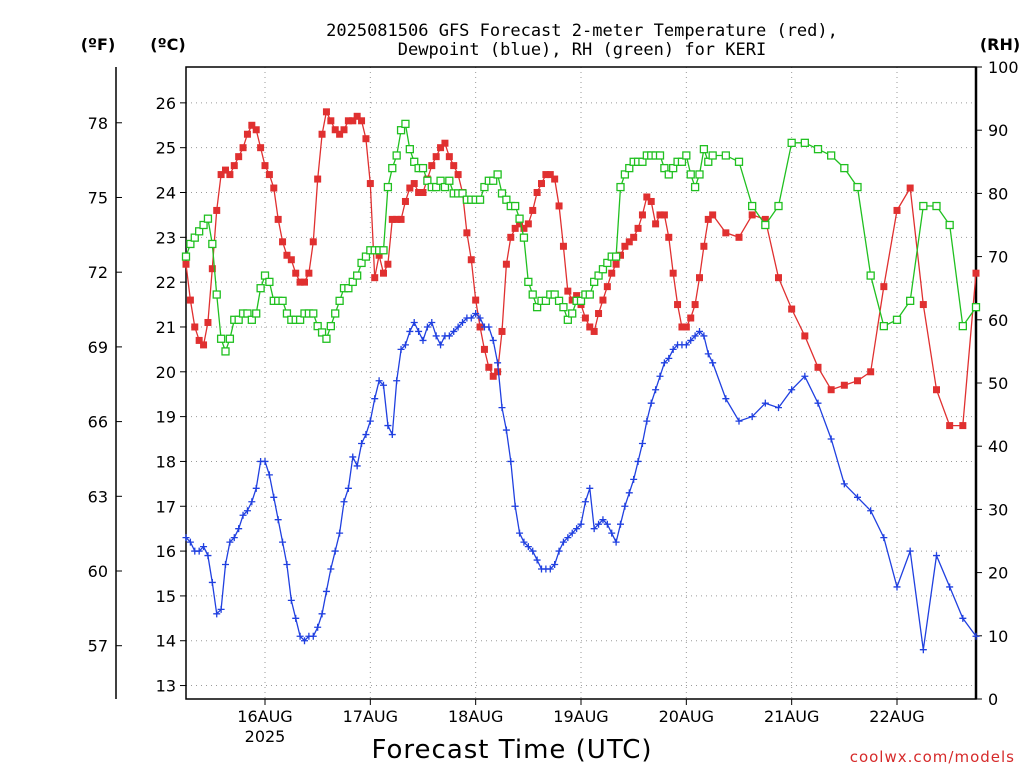 This screenshot has height=768, width=1024. I want to click on celsius-tick-label: 18, so click(166, 461).